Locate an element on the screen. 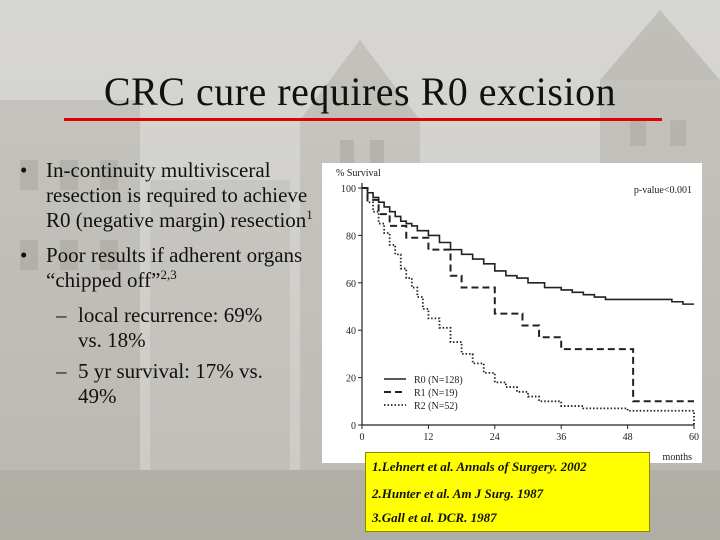  y-axis-label: % Survival is located at coordinates (358, 173).